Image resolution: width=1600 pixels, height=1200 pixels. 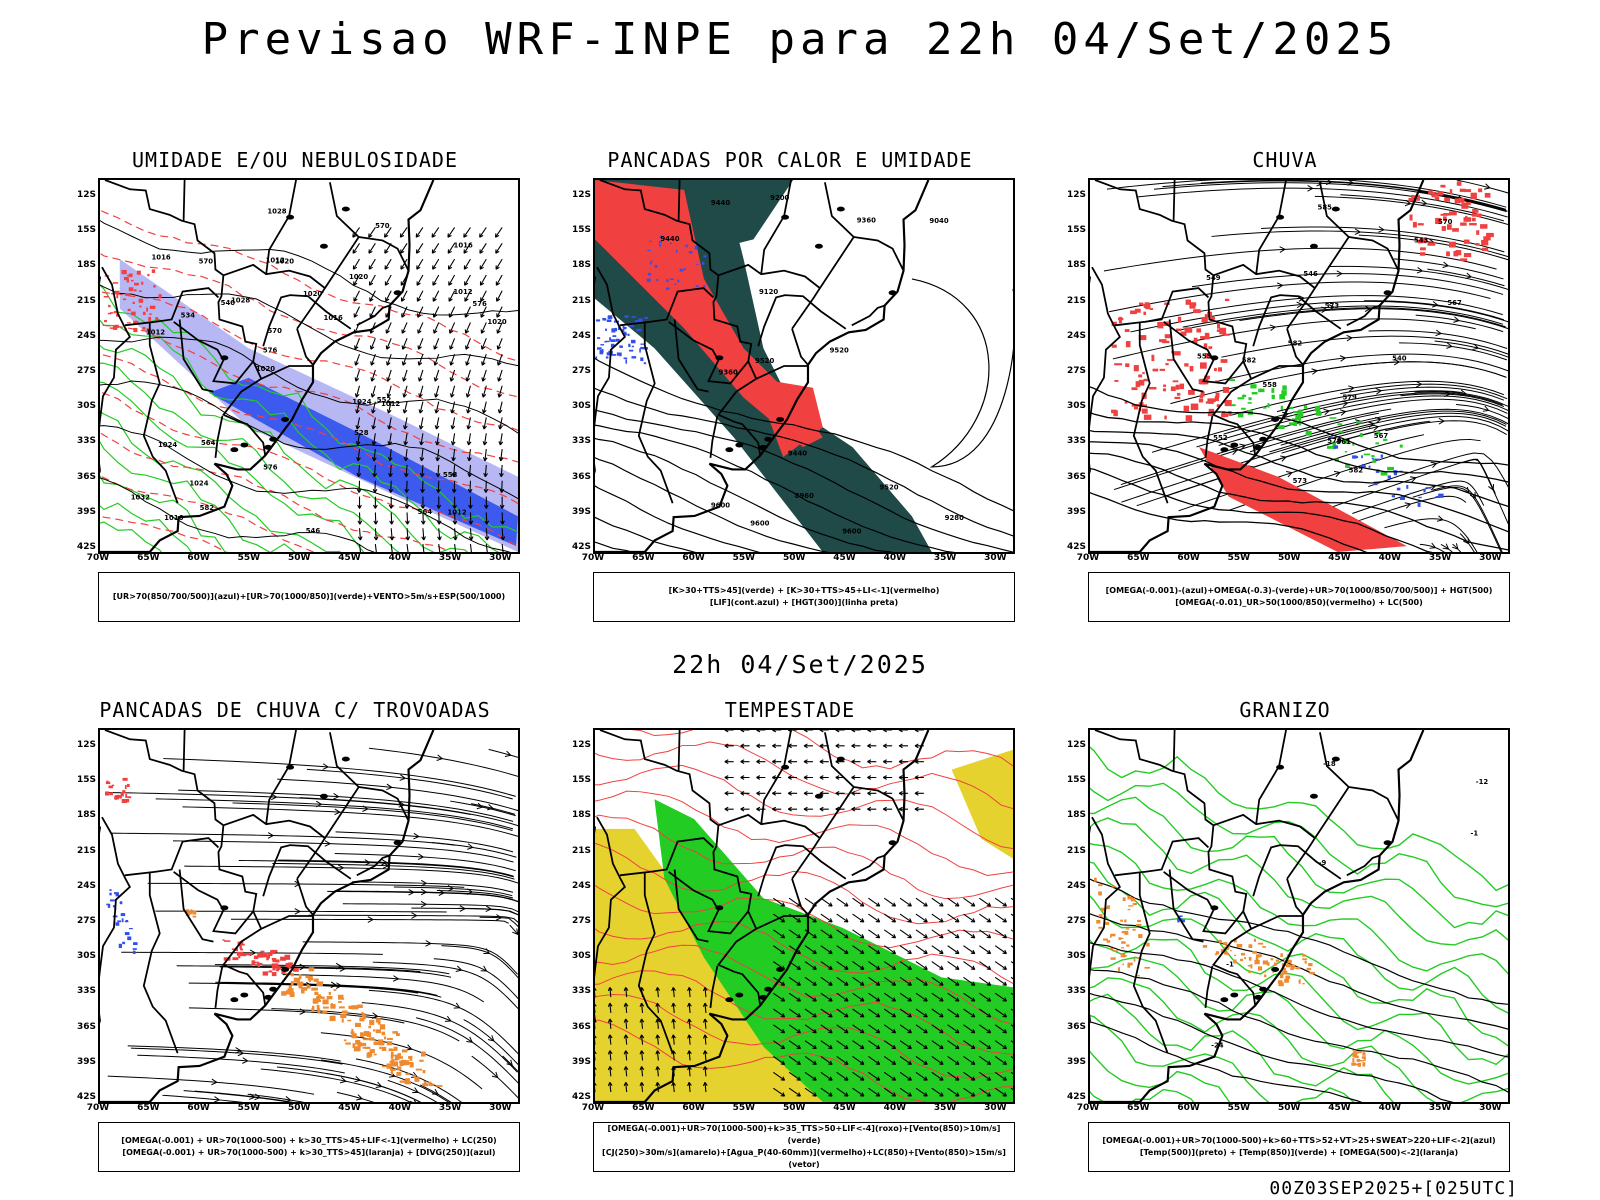 I want to click on contour-label: -9, so click(x=1323, y=863).